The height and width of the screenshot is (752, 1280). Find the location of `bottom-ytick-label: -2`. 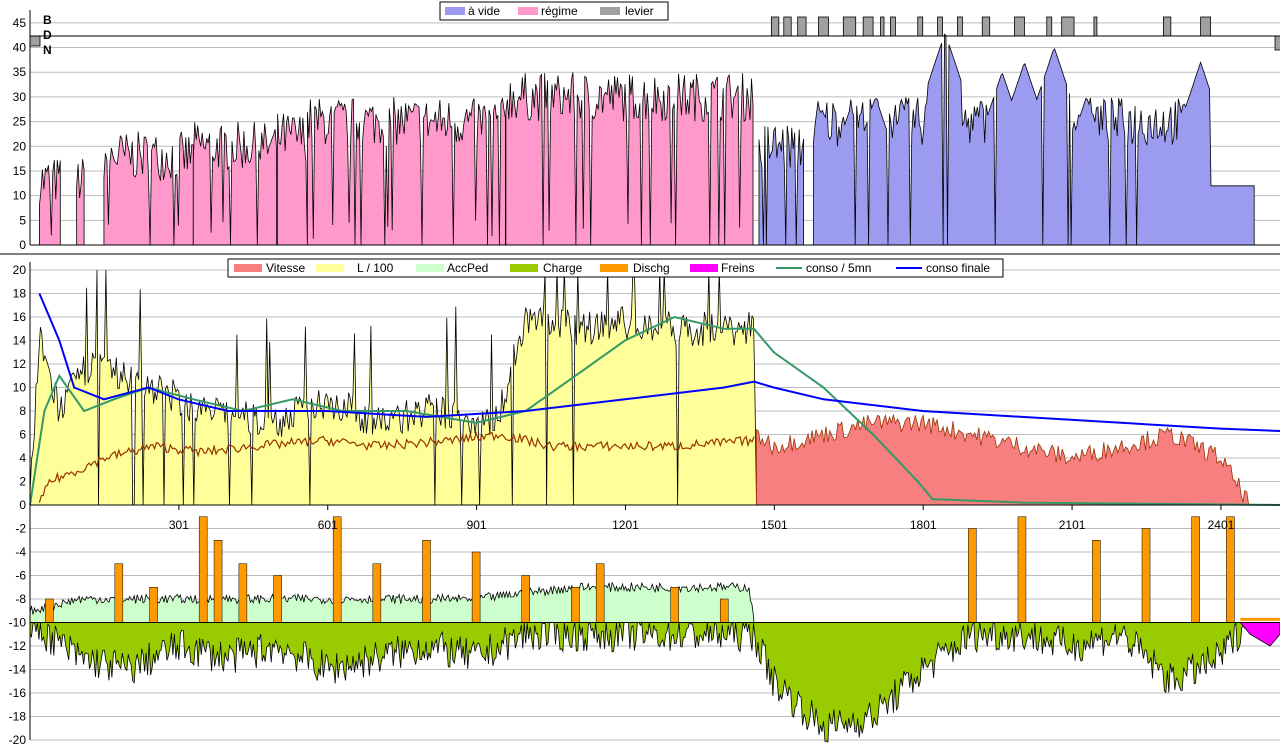

bottom-ytick-label: -2 is located at coordinates (20, 529).